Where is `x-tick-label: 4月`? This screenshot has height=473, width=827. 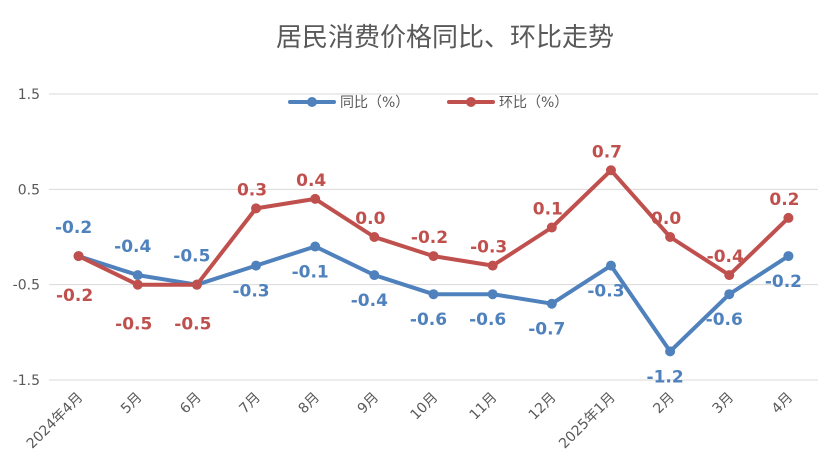
x-tick-label: 4月 is located at coordinates (783, 404).